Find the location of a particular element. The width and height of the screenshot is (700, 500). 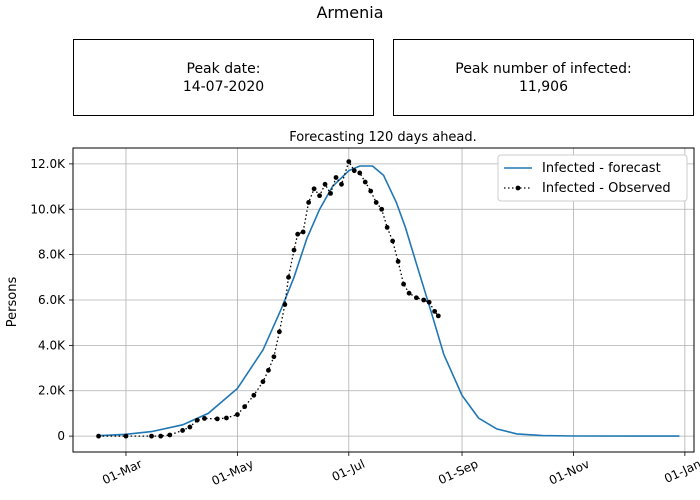

y-tick-label: 4.0K is located at coordinates (52, 345).